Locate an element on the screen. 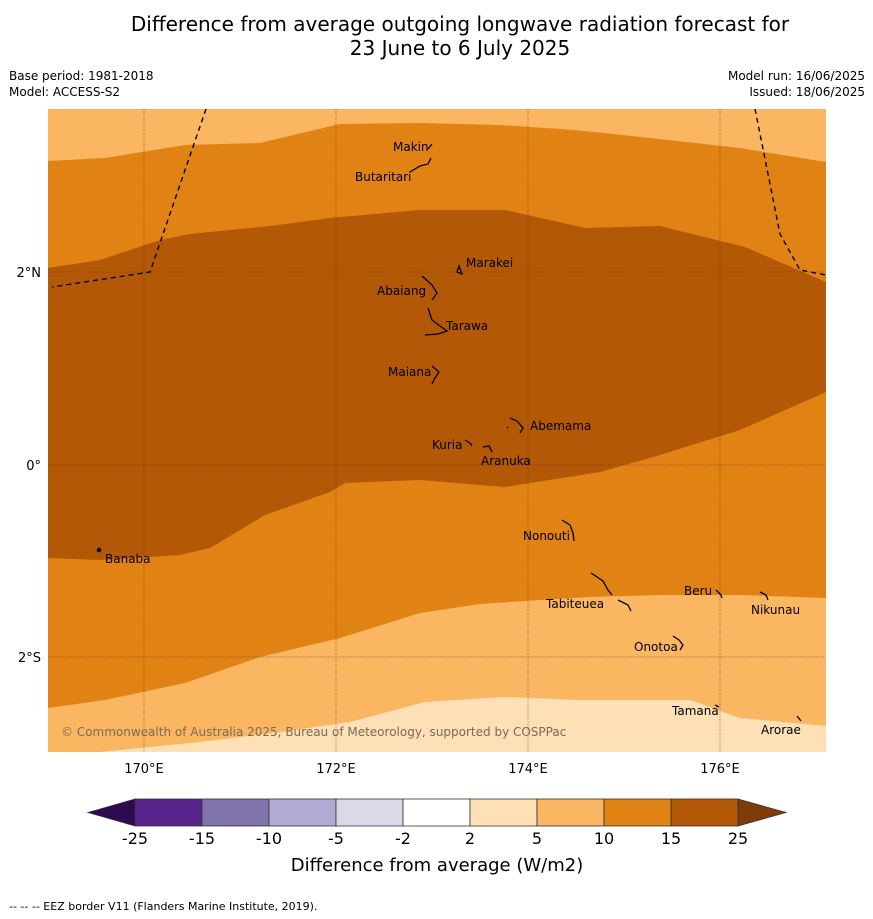 The image size is (873, 919). place-label-onotoa: Onotoa is located at coordinates (656, 647).